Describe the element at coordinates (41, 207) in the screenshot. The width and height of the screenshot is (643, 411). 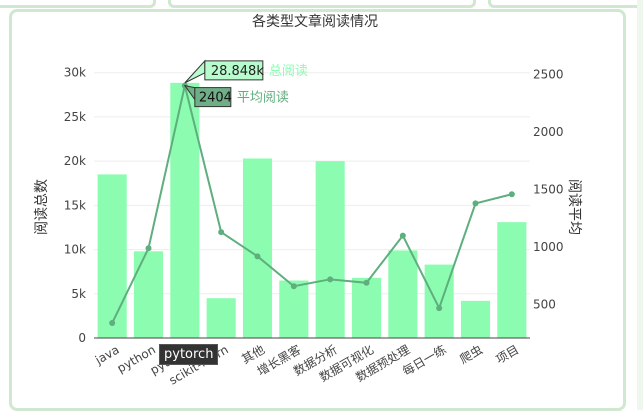
I see `y-left-label: 阅读总数` at that location.